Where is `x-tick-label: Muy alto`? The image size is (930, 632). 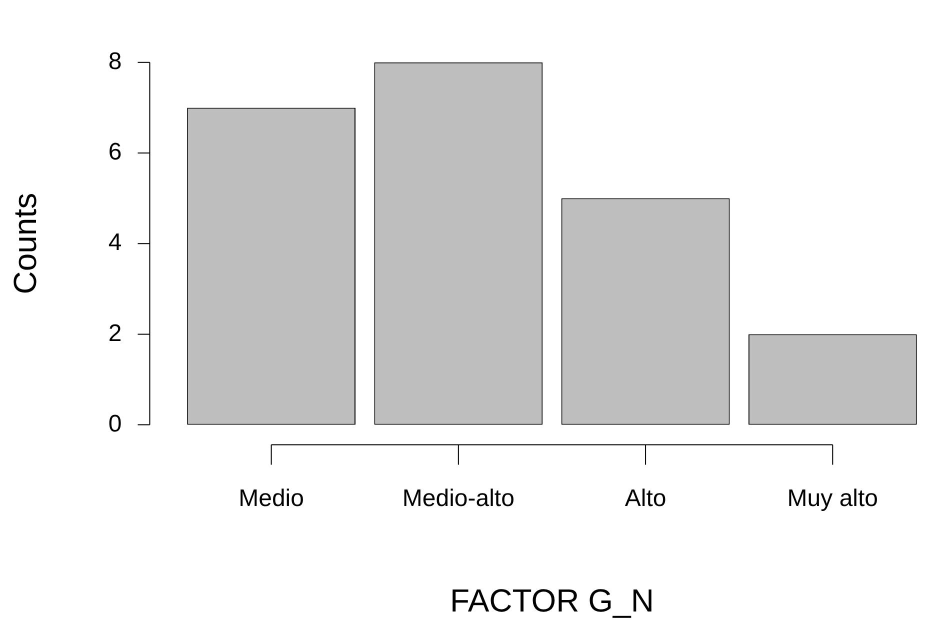 x-tick-label: Muy alto is located at coordinates (832, 498).